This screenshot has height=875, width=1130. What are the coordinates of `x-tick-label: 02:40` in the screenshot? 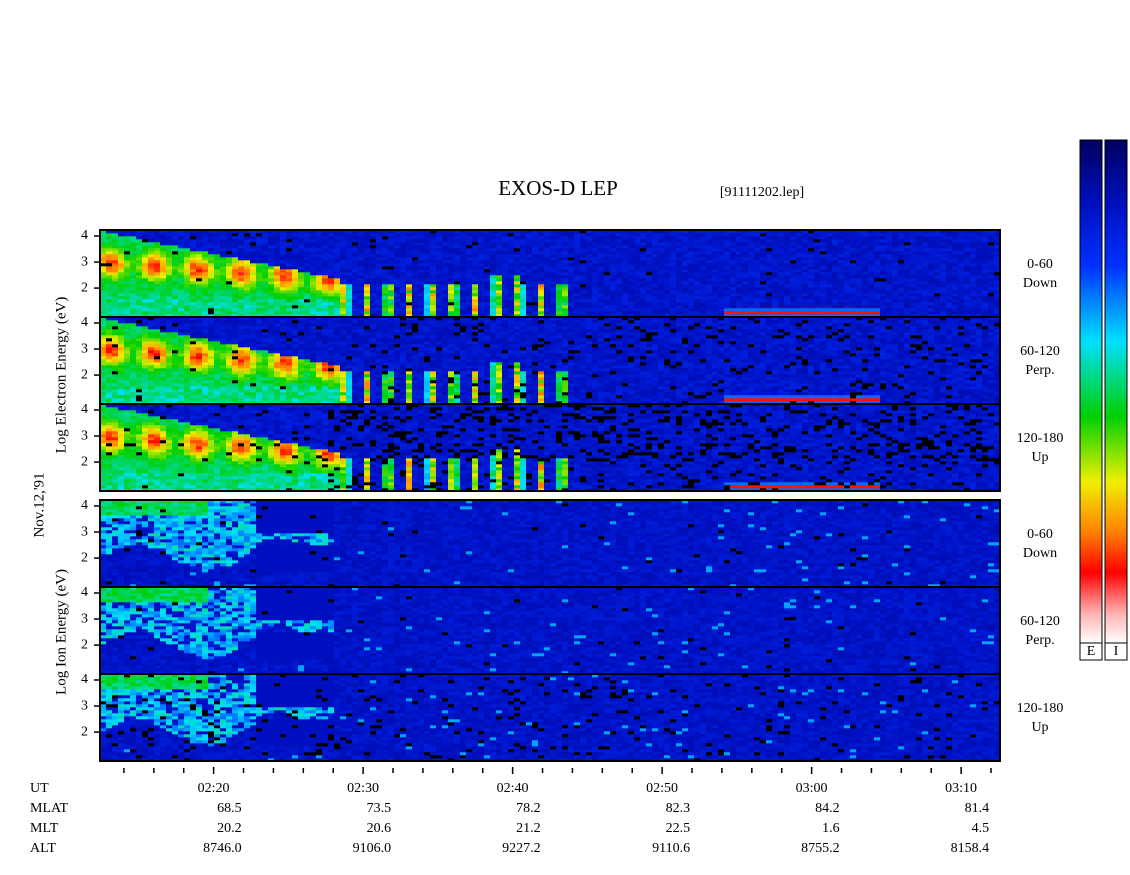 It's located at (513, 788).